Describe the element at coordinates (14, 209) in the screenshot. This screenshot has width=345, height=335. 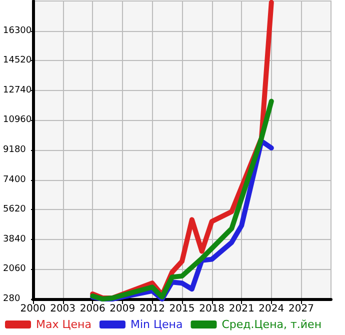
I see `y-tick-label: 5620` at that location.